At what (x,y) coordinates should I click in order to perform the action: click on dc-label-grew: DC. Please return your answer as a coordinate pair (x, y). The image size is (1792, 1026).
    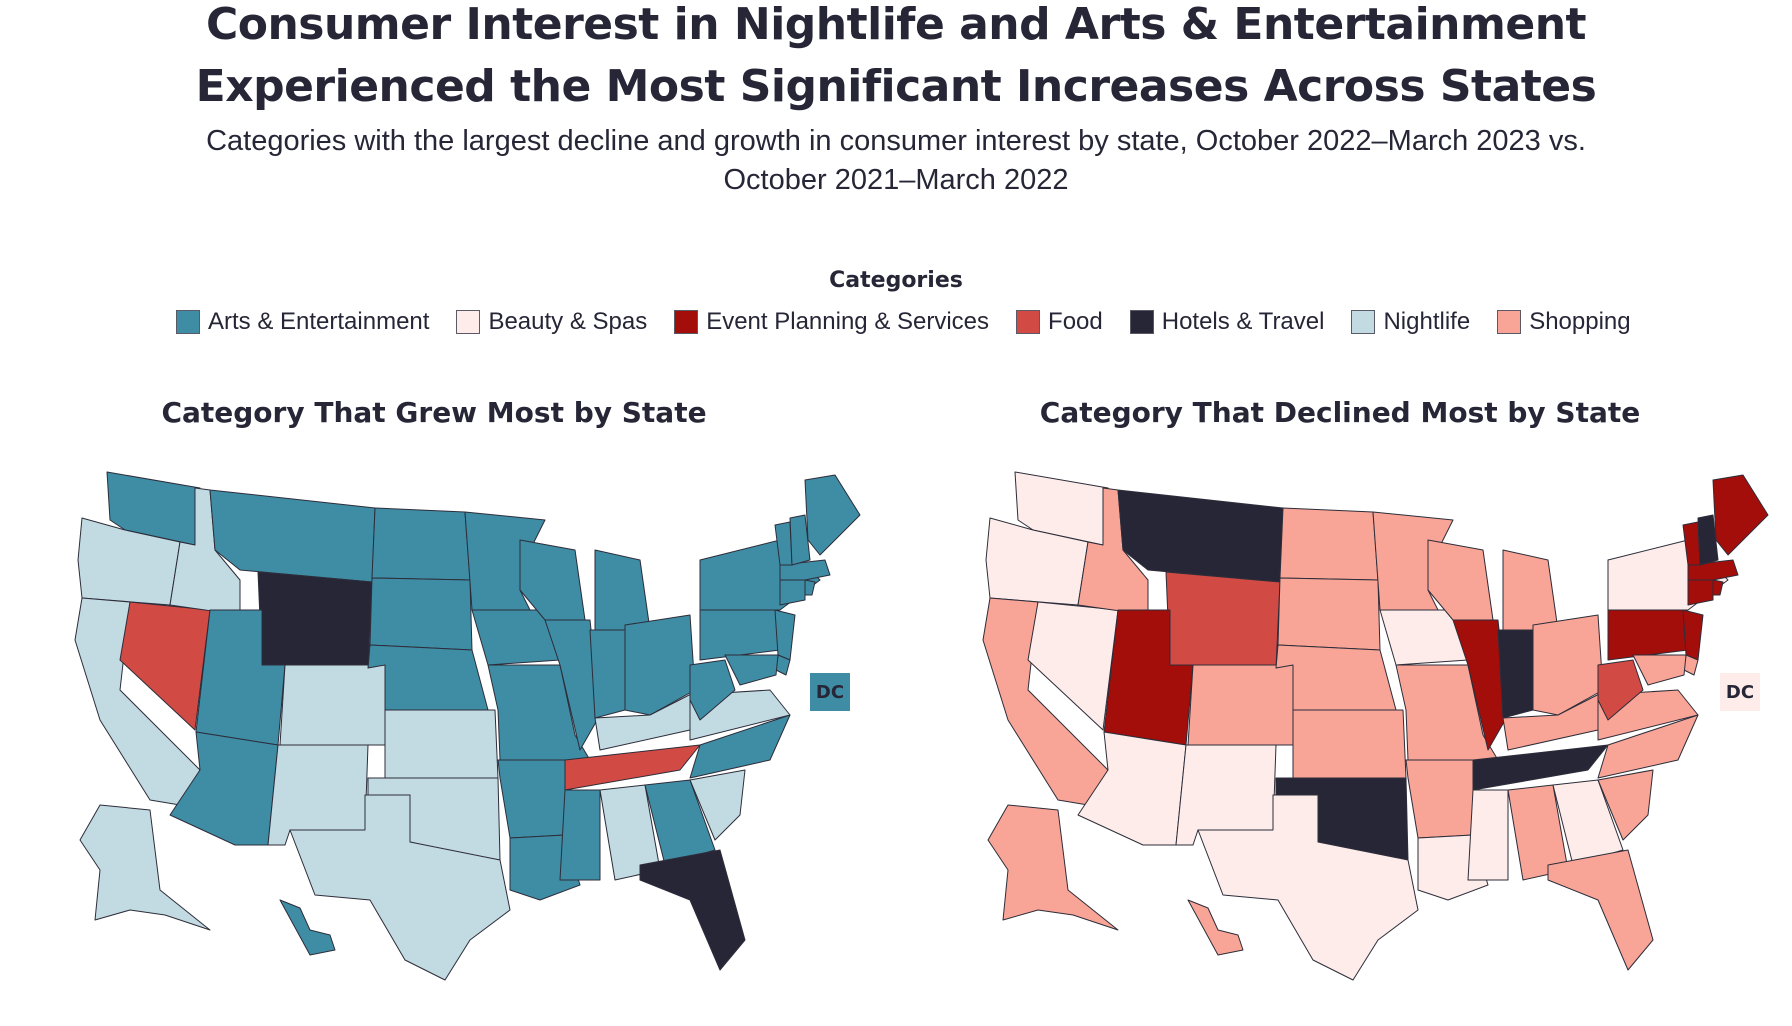
    Looking at the image, I should click on (830, 692).